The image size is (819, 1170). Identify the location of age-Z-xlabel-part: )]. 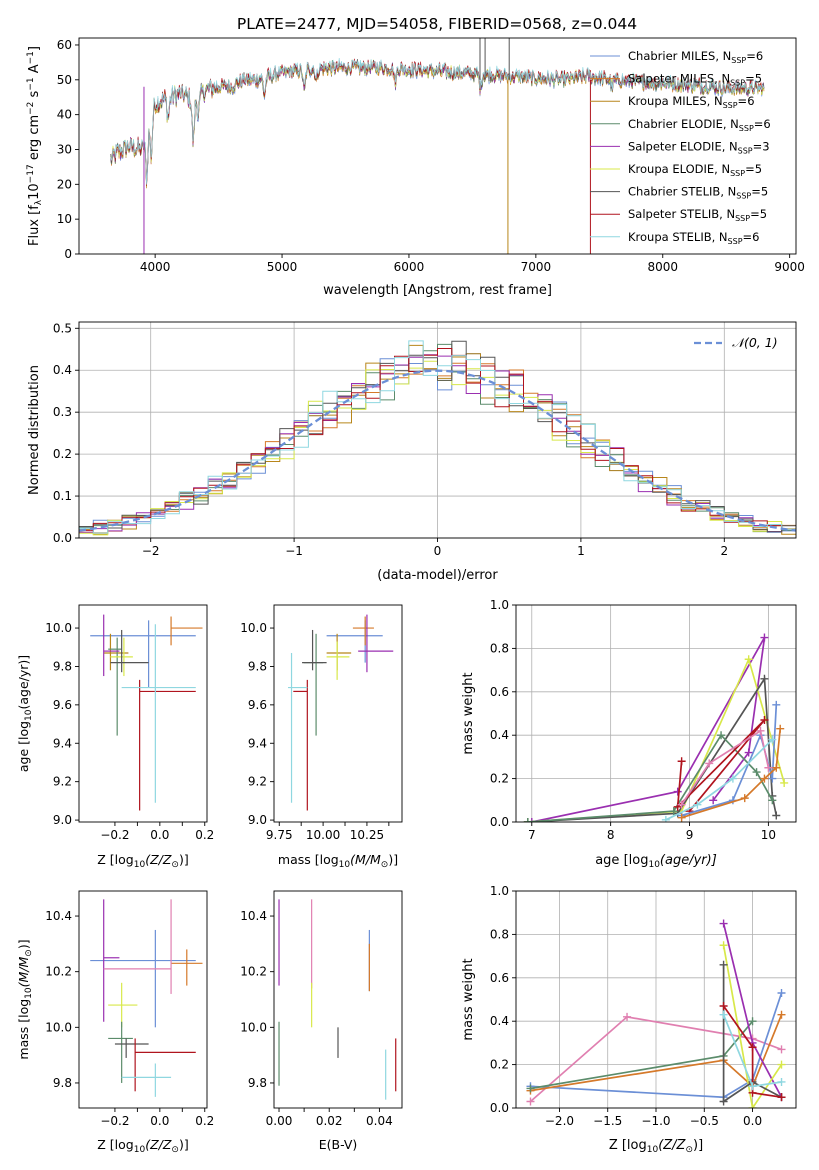
(184, 859).